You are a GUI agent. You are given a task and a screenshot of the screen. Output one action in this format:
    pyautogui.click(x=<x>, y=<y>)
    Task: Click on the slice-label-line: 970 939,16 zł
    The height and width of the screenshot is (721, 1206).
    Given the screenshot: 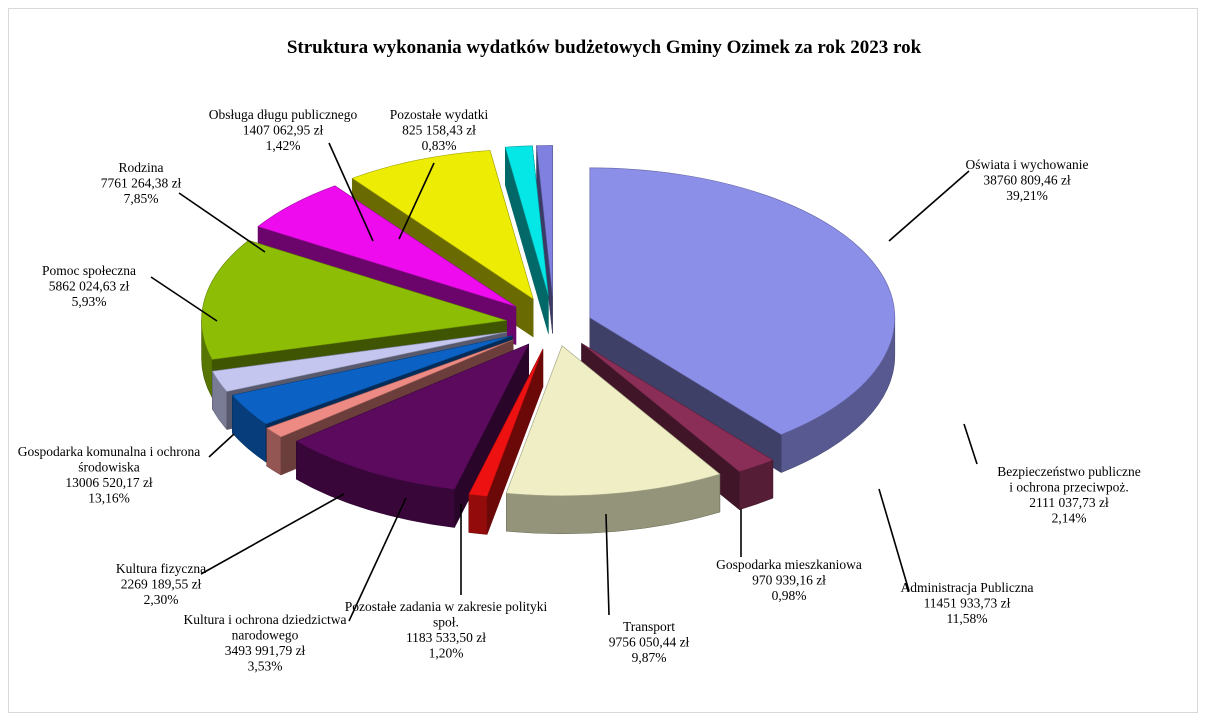 What is the action you would take?
    pyautogui.click(x=789, y=580)
    